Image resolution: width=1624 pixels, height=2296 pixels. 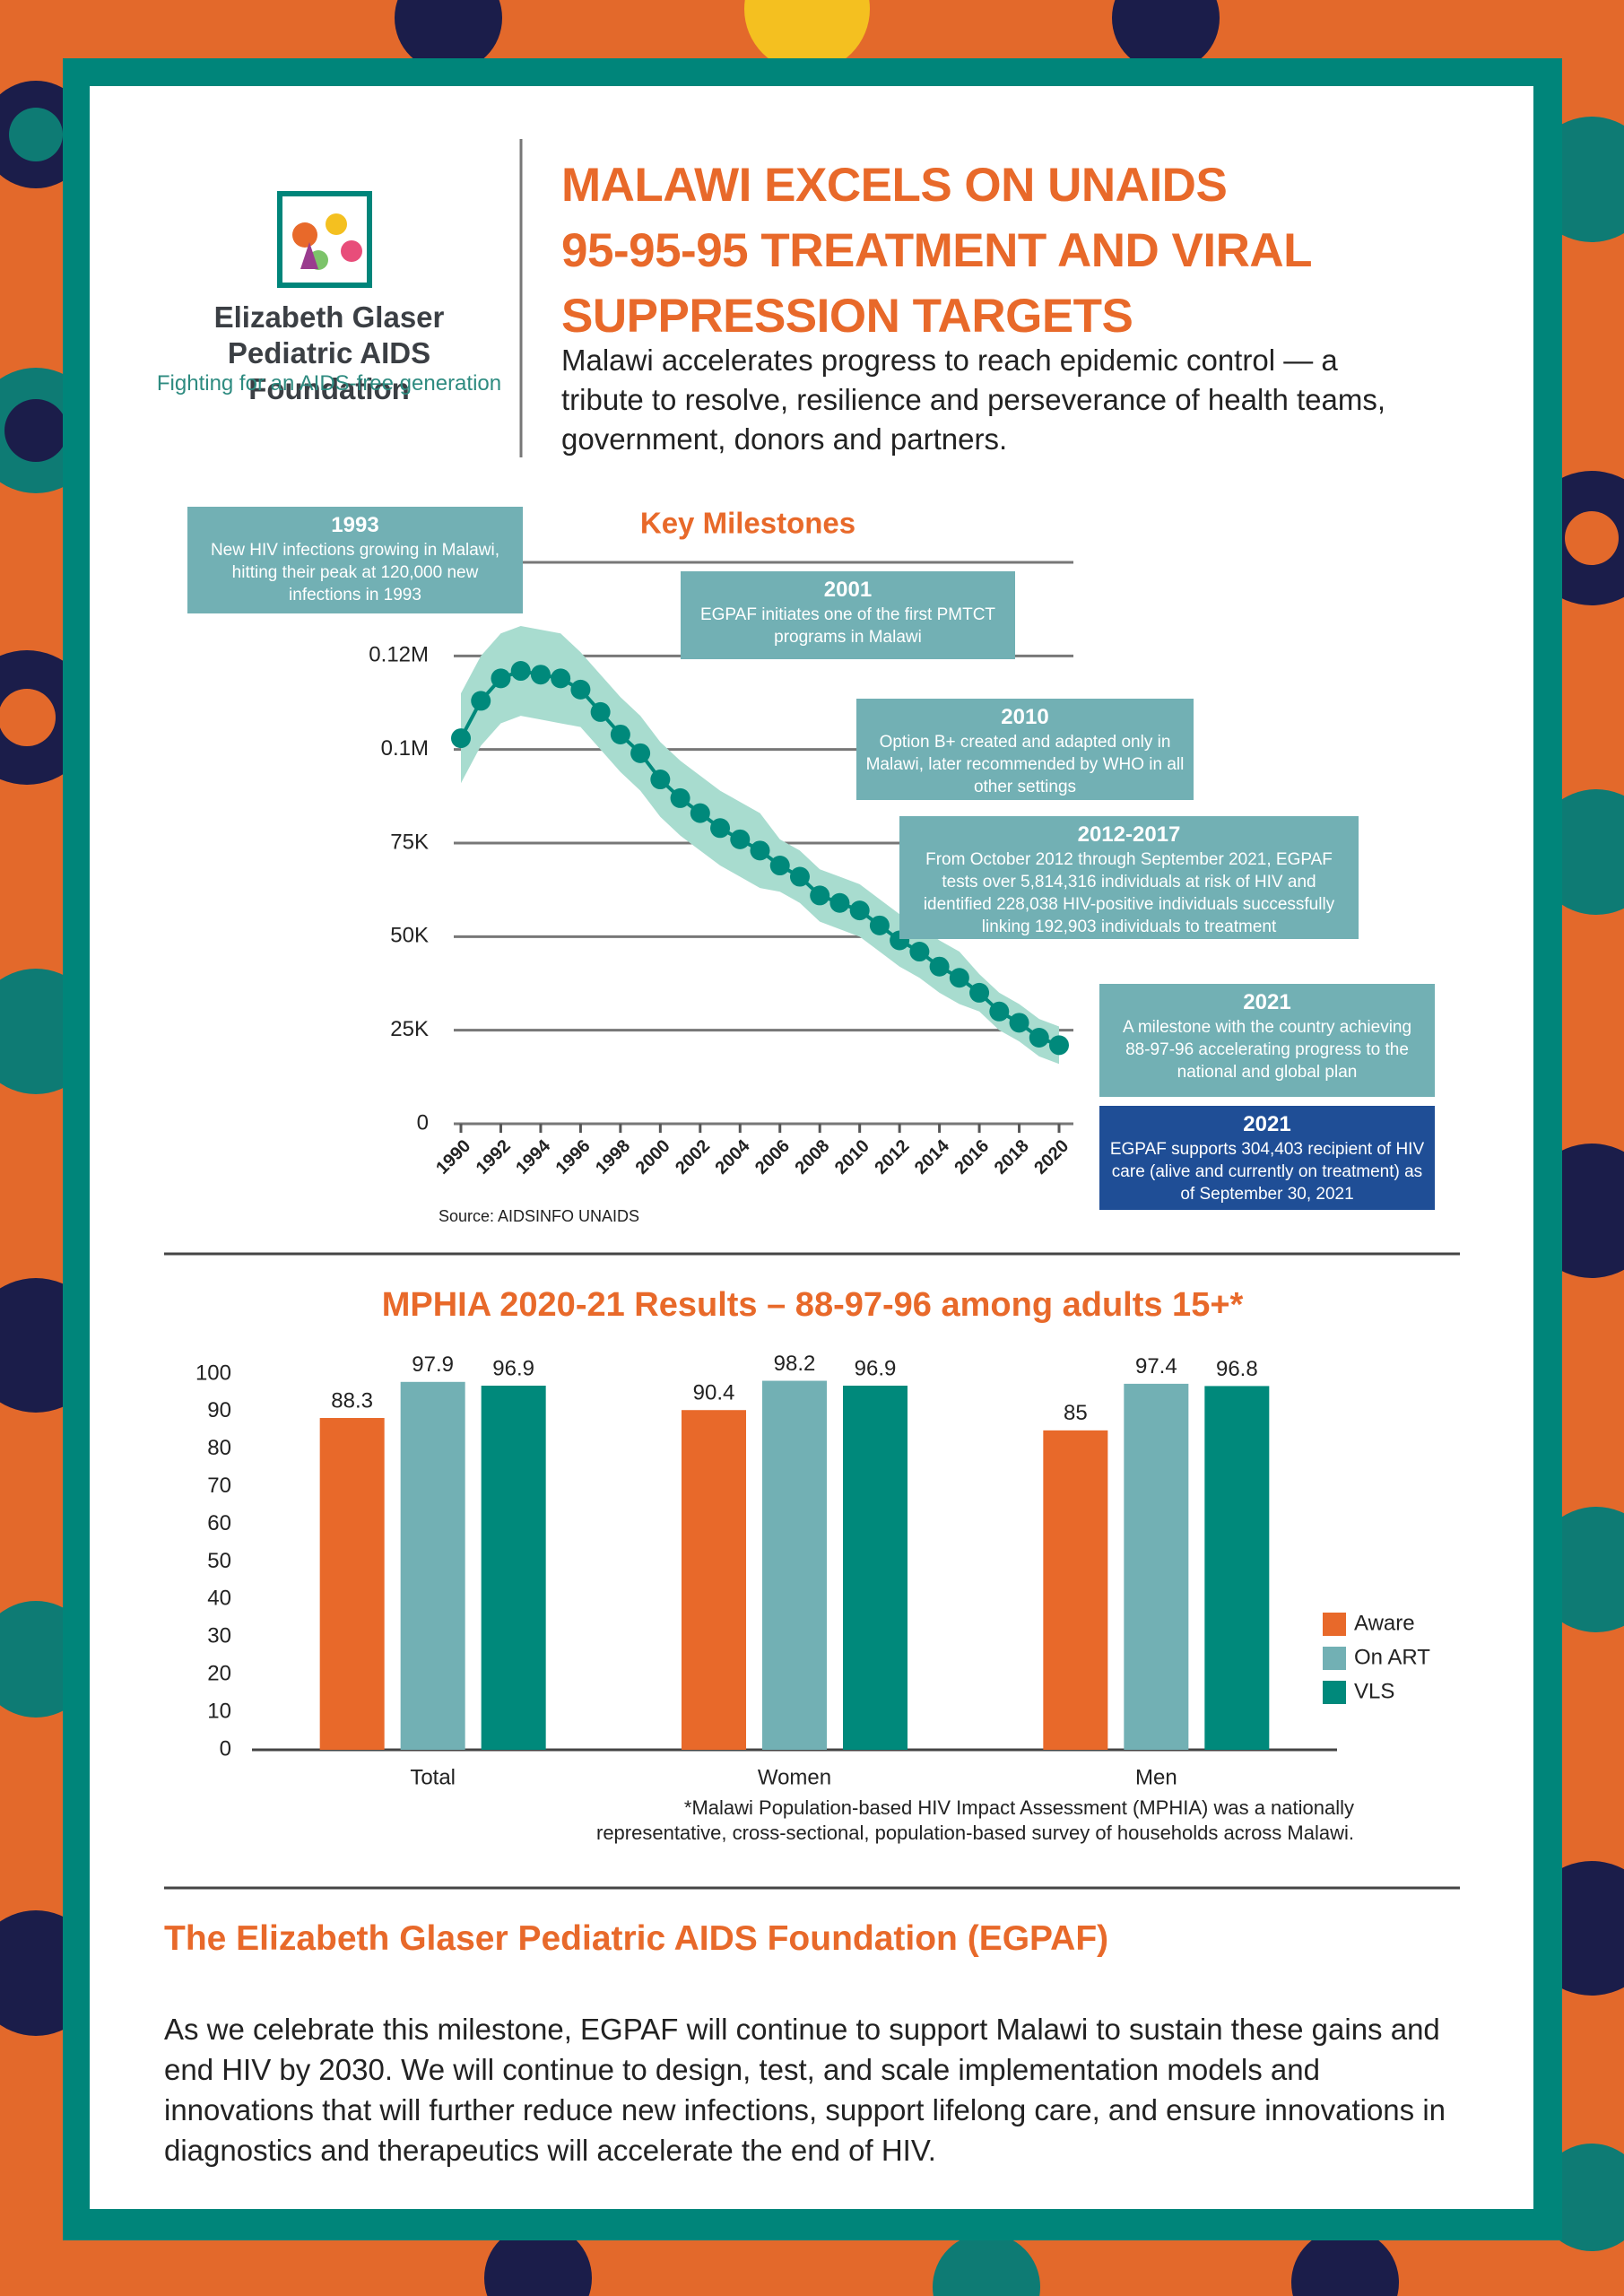 I want to click on logo-icon, so click(x=324, y=239).